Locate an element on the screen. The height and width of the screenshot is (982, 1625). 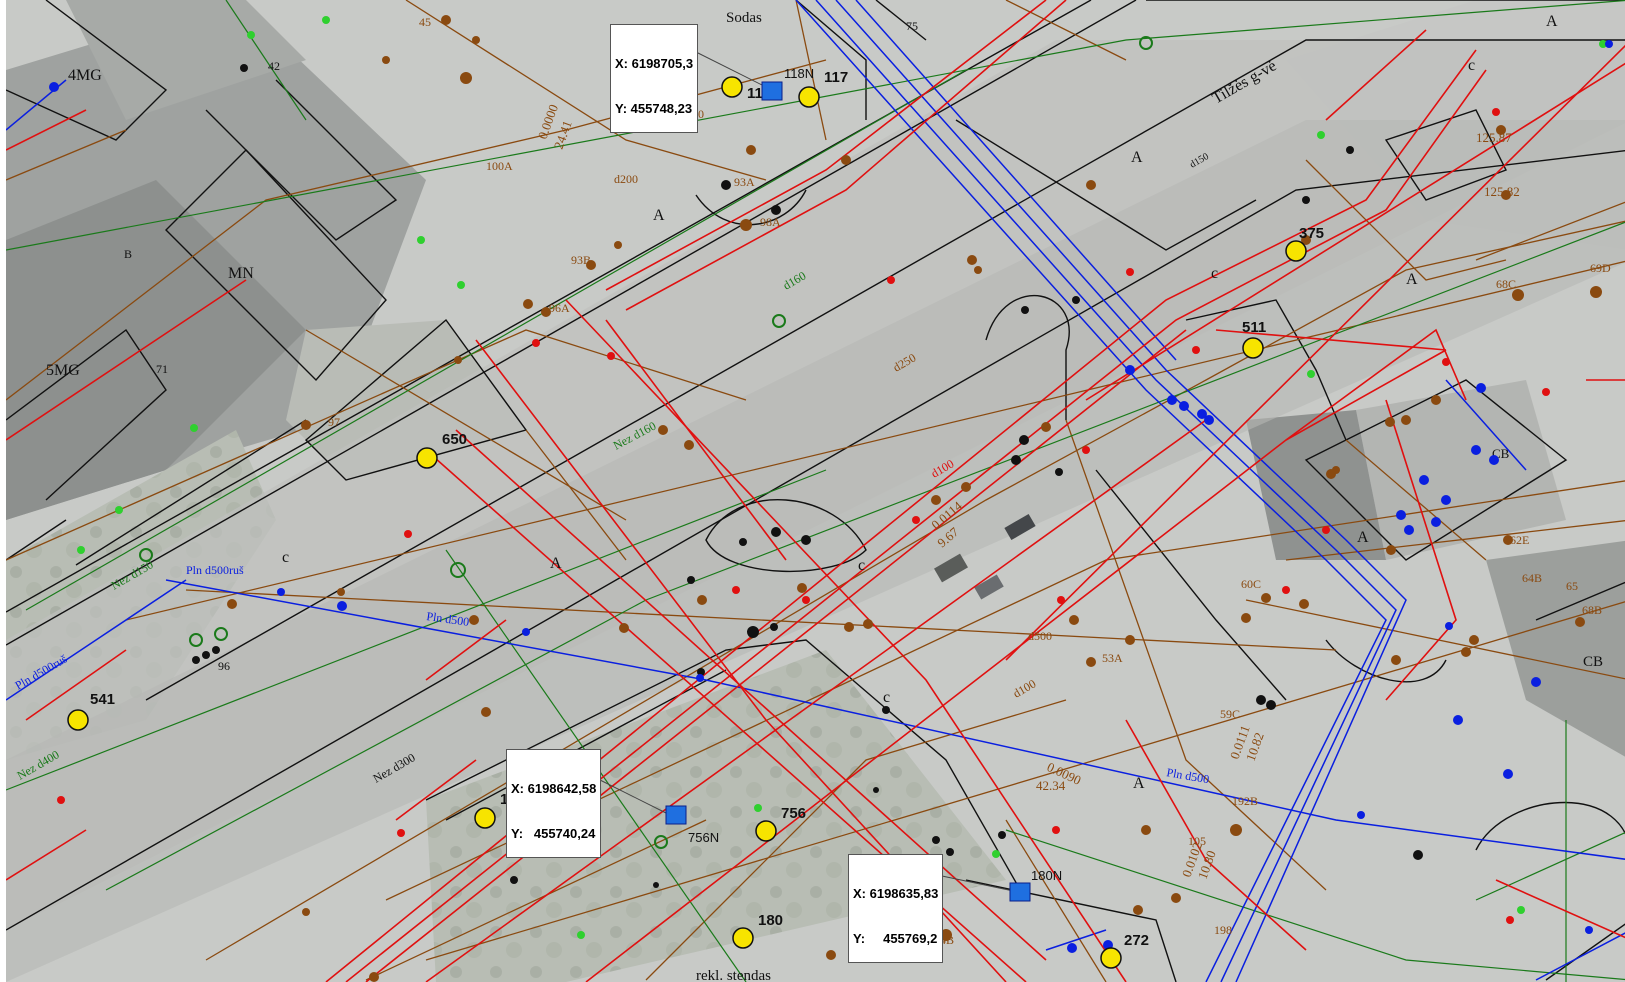
pipe-pln2: Pln d500 is located at coordinates (448, 619).